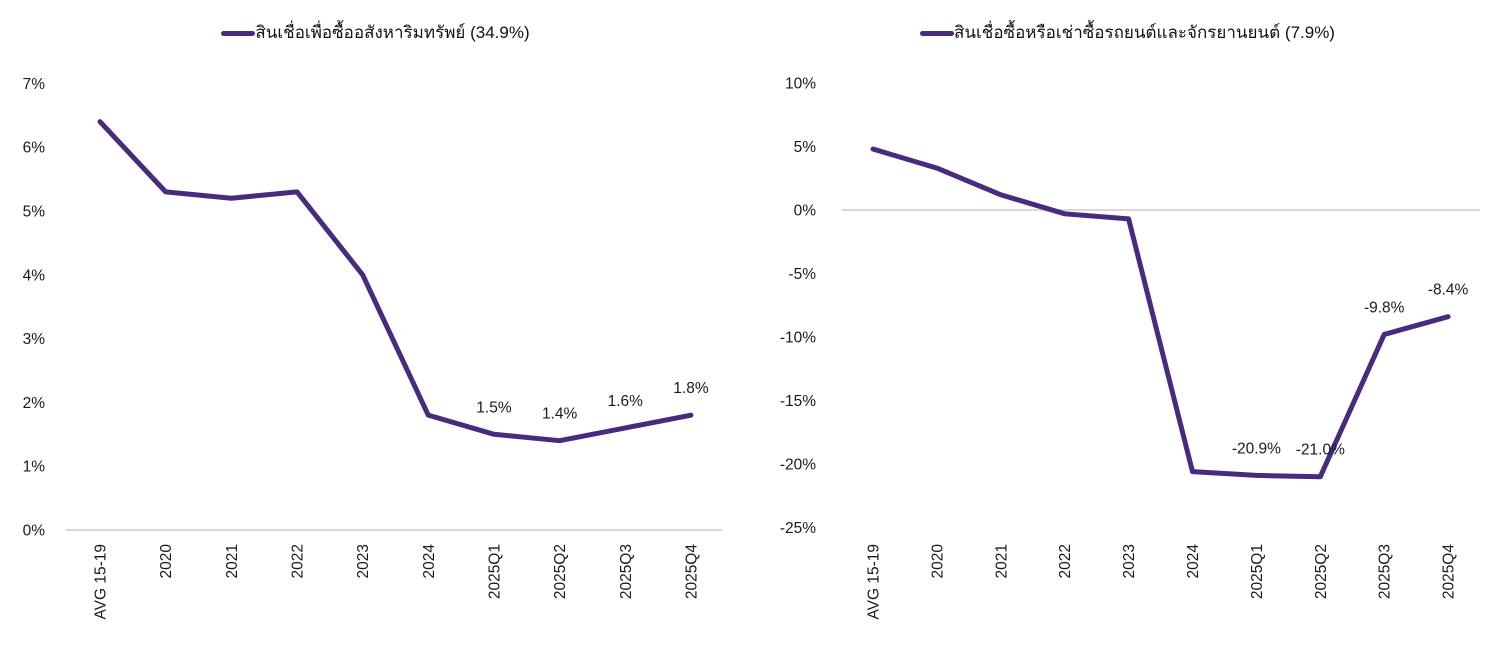 This screenshot has width=1503, height=657. Describe the element at coordinates (34, 275) in the screenshot. I see `y-axis-tick-label: 4%` at that location.